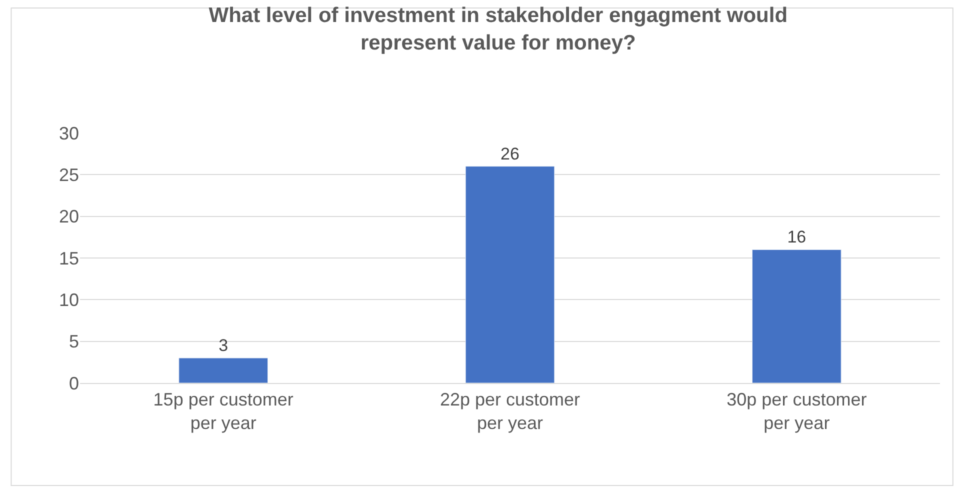 Image resolution: width=958 pixels, height=491 pixels. Describe the element at coordinates (73, 383) in the screenshot. I see `y-tick-label: 0` at that location.